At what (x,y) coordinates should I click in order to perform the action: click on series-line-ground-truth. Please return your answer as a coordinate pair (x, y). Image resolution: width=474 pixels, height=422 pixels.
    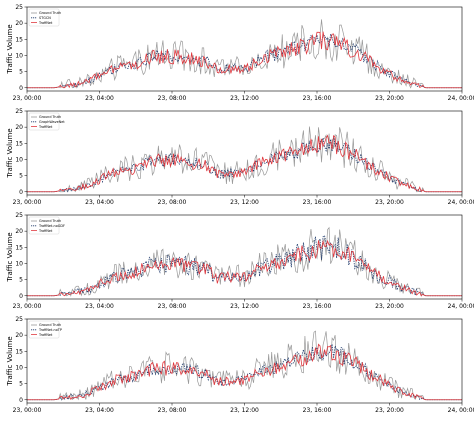
    Looking at the image, I should click on (244, 159).